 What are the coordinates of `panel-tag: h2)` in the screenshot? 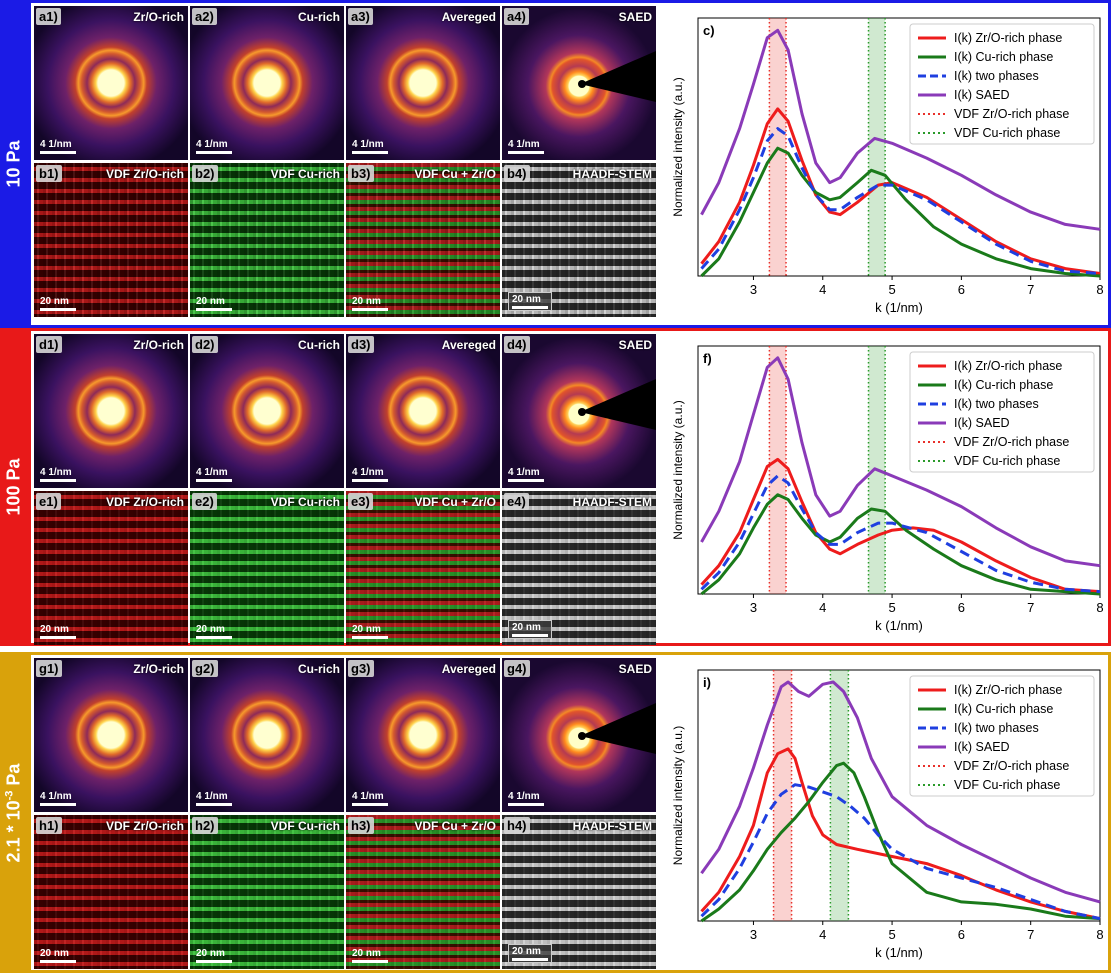 It's located at (205, 825).